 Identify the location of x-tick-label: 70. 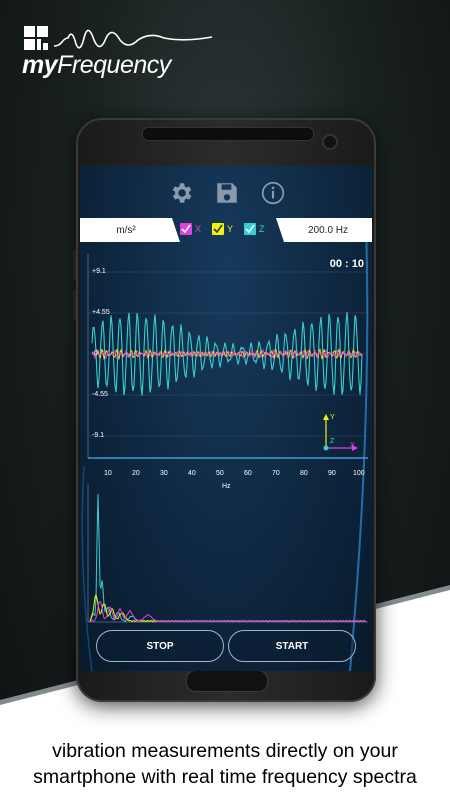
(276, 473).